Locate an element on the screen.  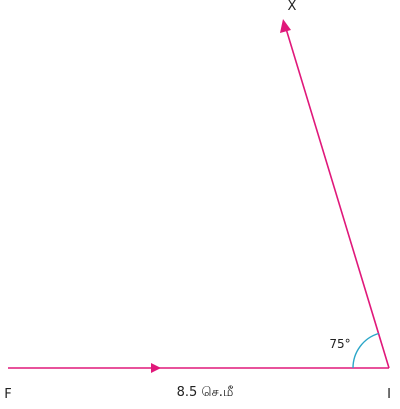
angle-arc is located at coordinates (365, 350).